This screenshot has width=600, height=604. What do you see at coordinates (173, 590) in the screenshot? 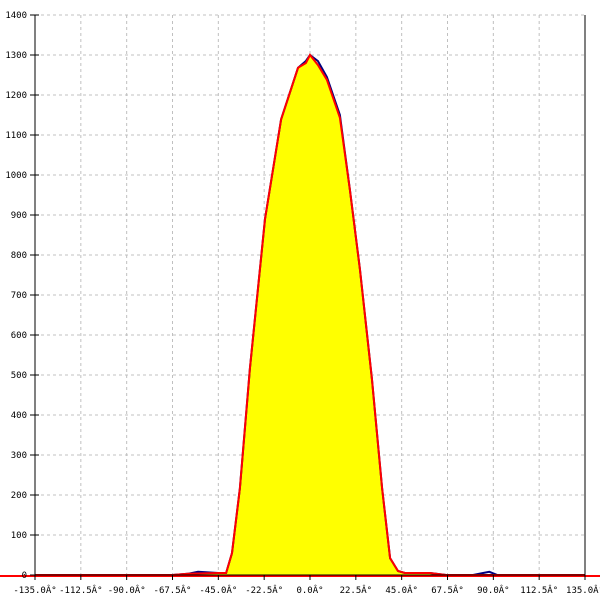
I see `x-tick-label: -67.5Â°` at bounding box center [173, 590].